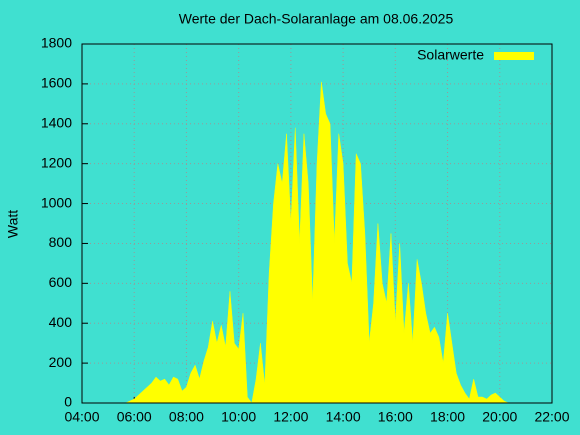  Describe the element at coordinates (68, 402) in the screenshot. I see `y-tick-label: 0` at that location.